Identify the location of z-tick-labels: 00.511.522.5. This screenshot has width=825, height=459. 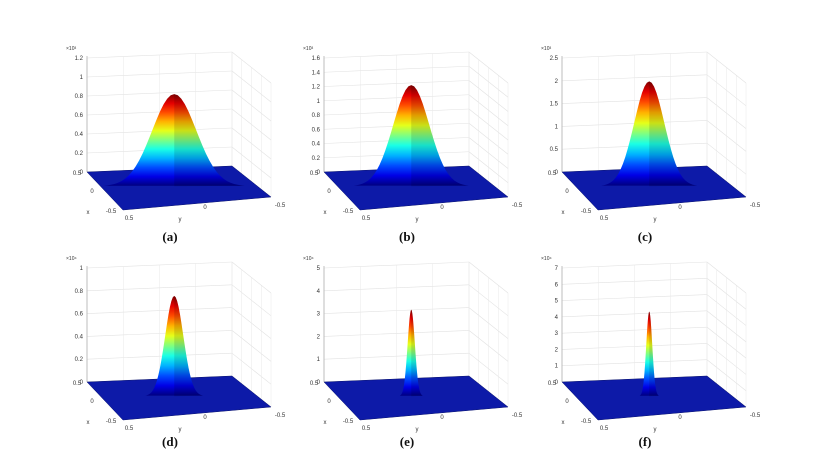
(554, 116).